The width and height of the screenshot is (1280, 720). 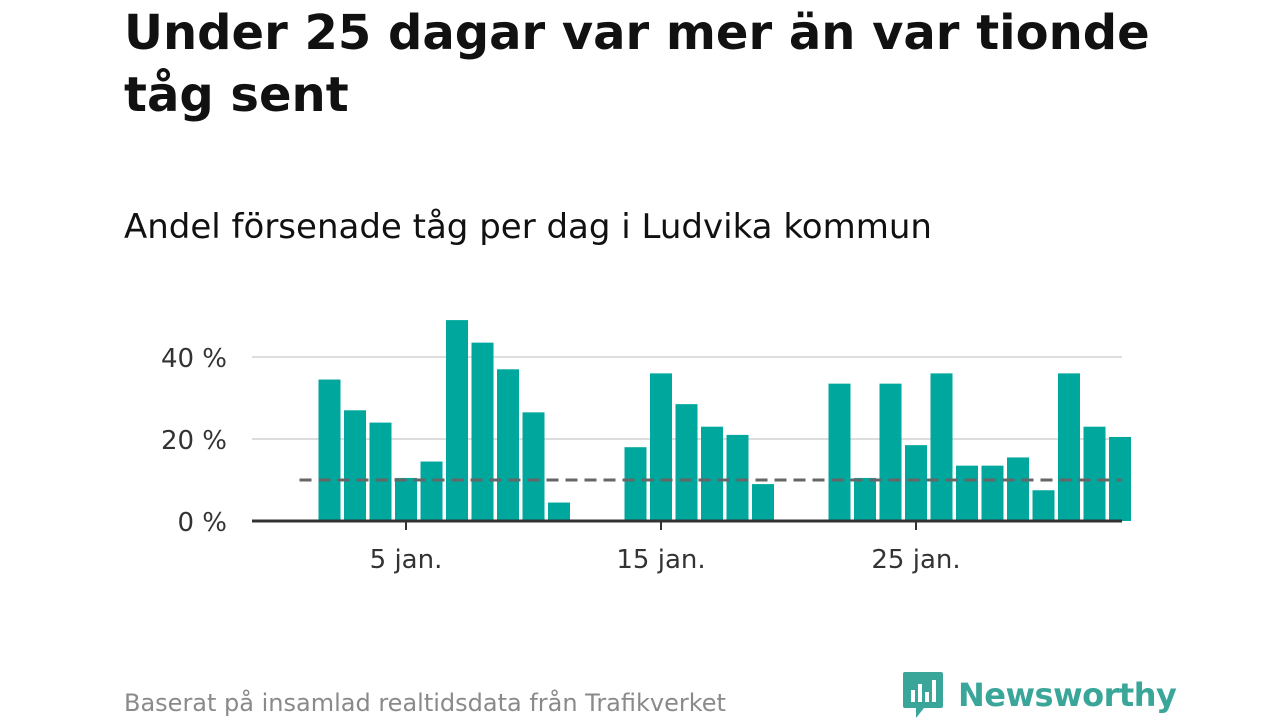 I want to click on x-axis: 5 jan. 15 jan. 25 jan., so click(x=687, y=547).